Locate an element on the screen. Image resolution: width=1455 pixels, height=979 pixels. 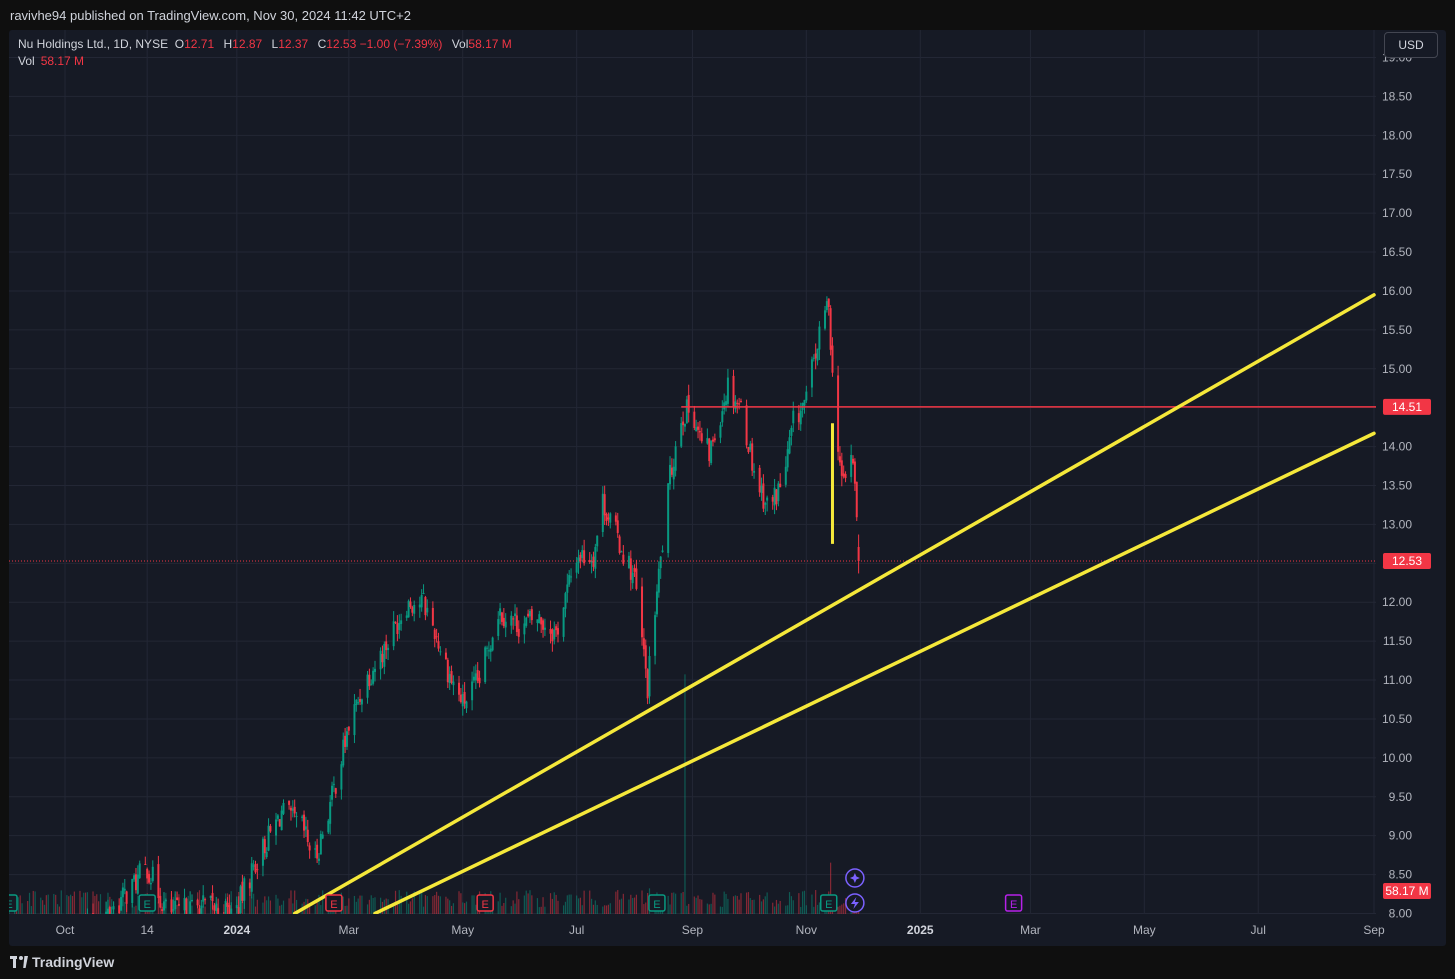
currency-button: USD is located at coordinates (1411, 45).